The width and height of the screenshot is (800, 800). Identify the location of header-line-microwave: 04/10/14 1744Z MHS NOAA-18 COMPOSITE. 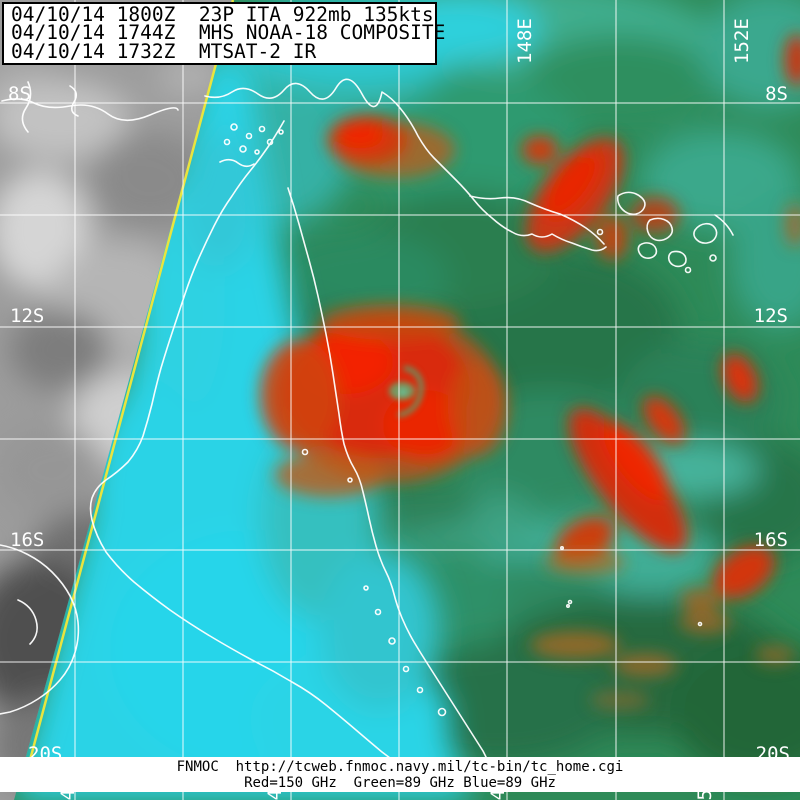
(228, 33).